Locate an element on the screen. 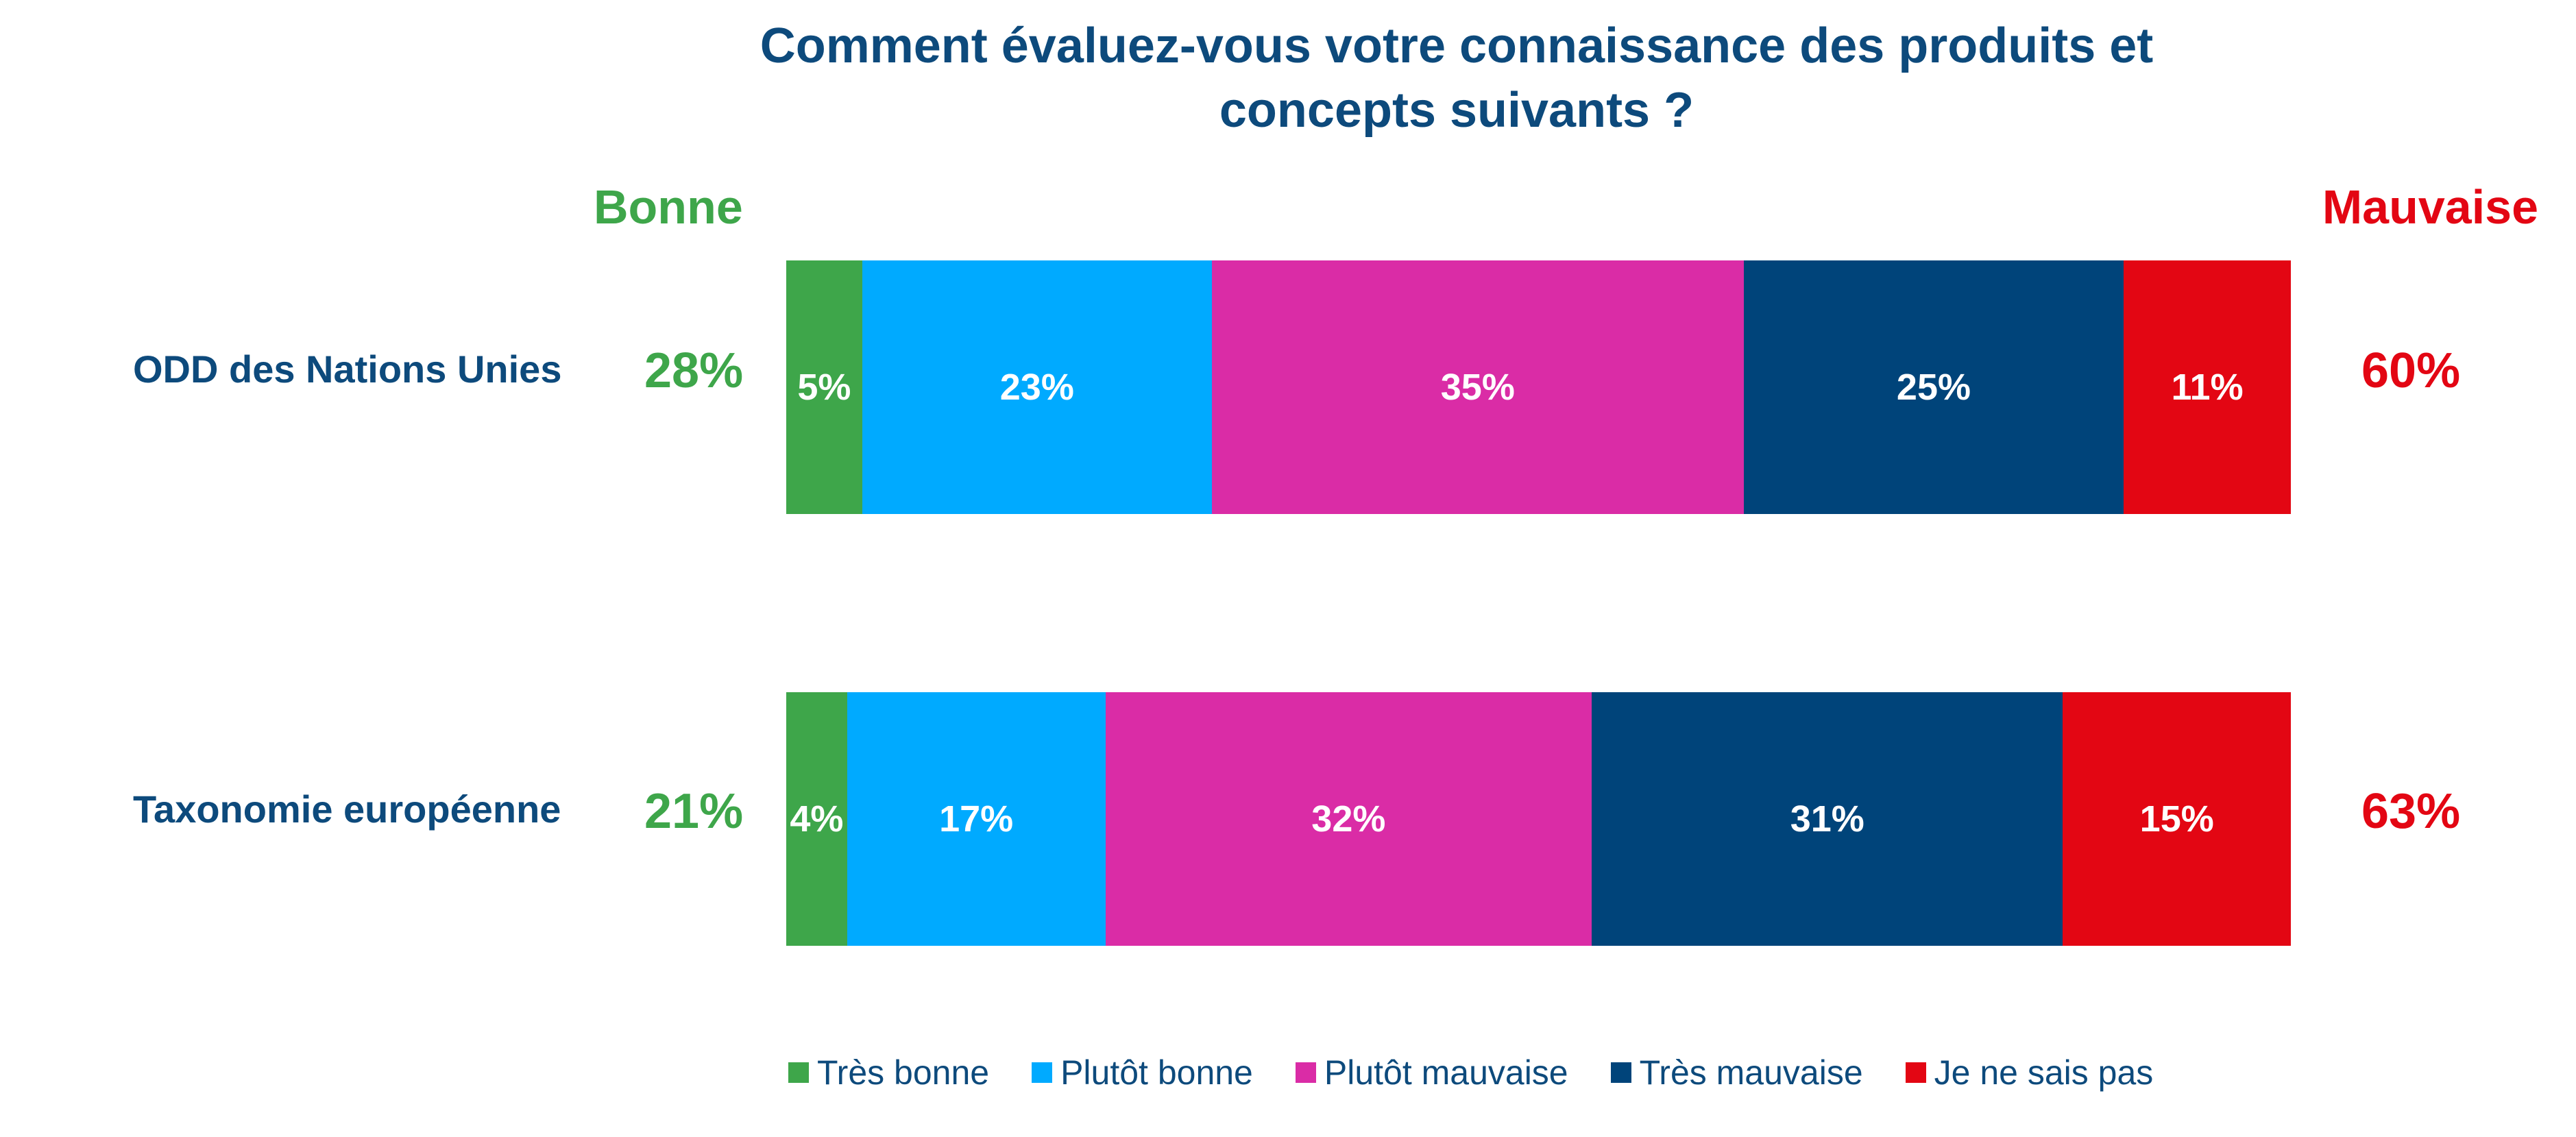 The image size is (2576, 1137). bar-segment: 35% is located at coordinates (1477, 387).